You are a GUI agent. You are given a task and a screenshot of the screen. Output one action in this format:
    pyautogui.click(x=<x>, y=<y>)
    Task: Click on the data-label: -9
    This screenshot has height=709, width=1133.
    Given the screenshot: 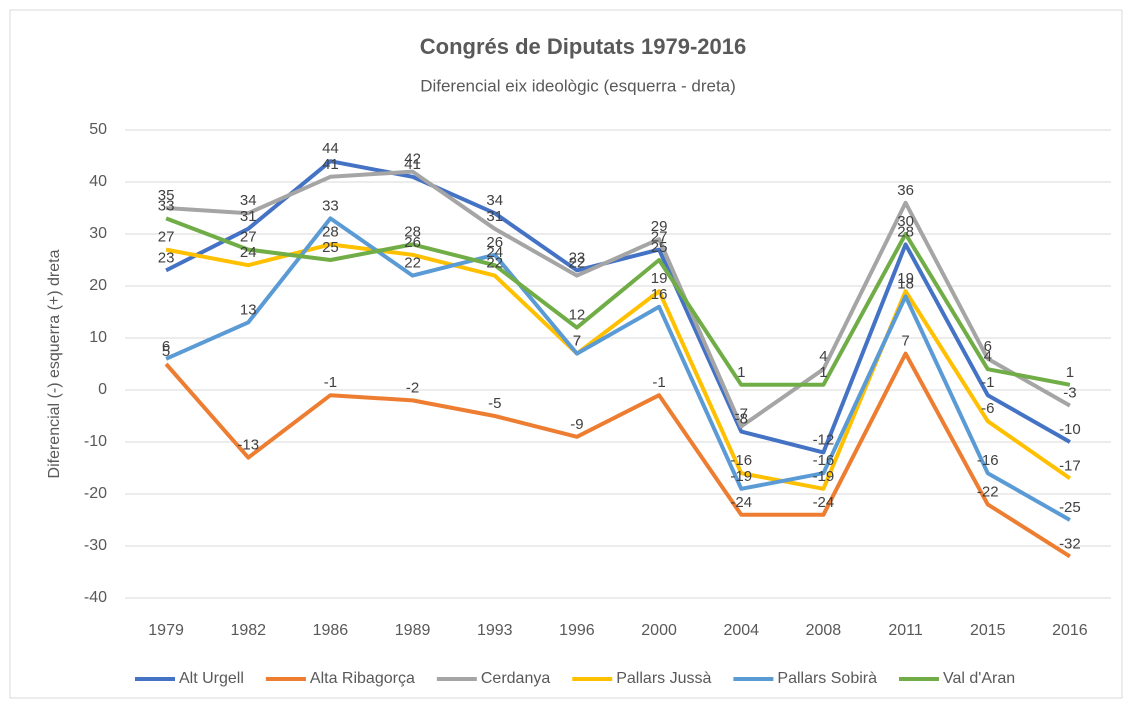 What is the action you would take?
    pyautogui.click(x=576, y=424)
    